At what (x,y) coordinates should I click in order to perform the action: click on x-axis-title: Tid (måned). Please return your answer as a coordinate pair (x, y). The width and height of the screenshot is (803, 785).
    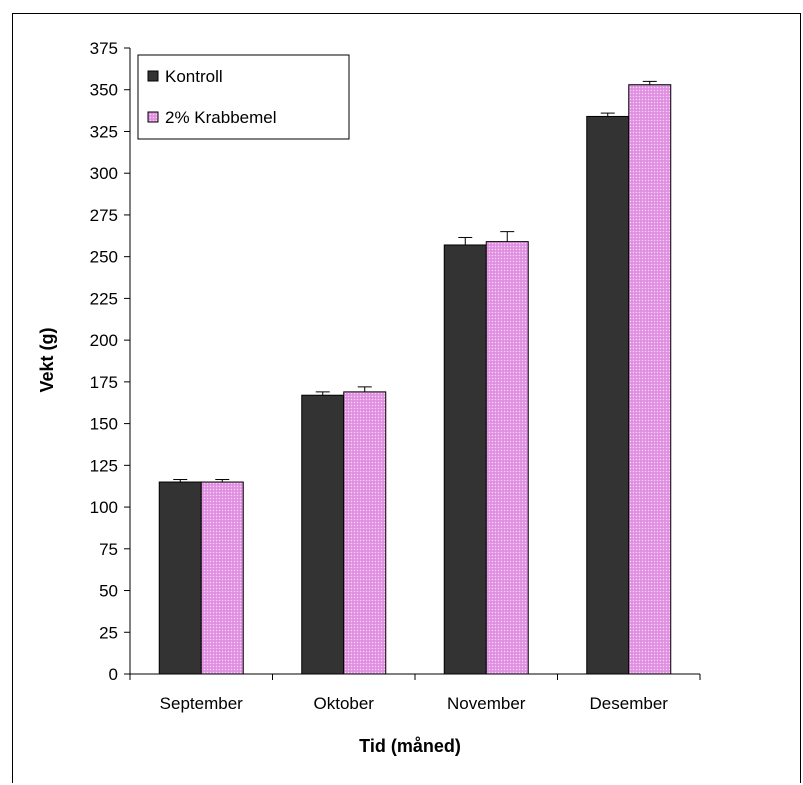
    Looking at the image, I should click on (410, 746).